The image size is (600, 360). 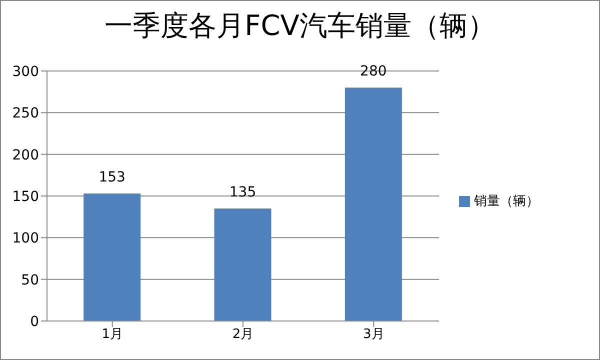 I want to click on data-label: 135, so click(x=242, y=192).